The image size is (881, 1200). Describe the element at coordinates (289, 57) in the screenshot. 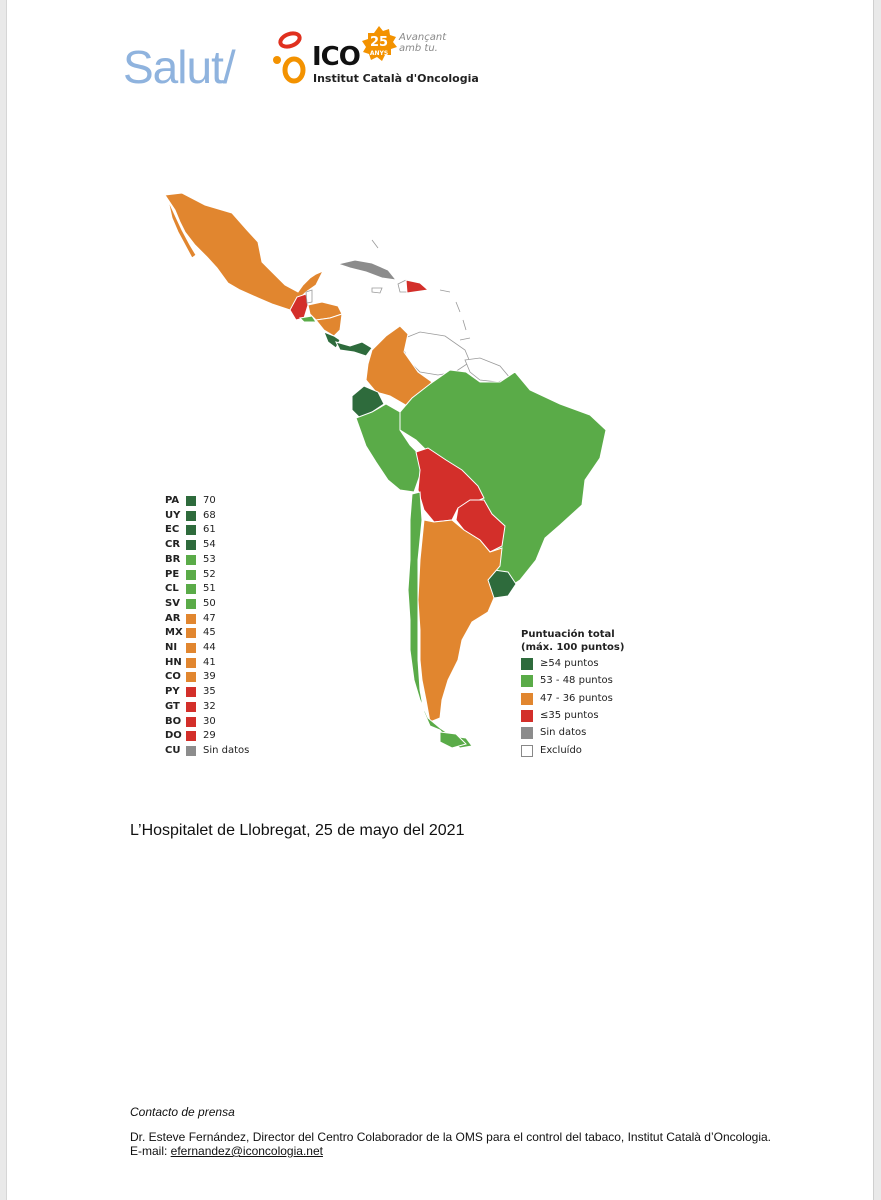

I see `ico-logo-mark` at that location.